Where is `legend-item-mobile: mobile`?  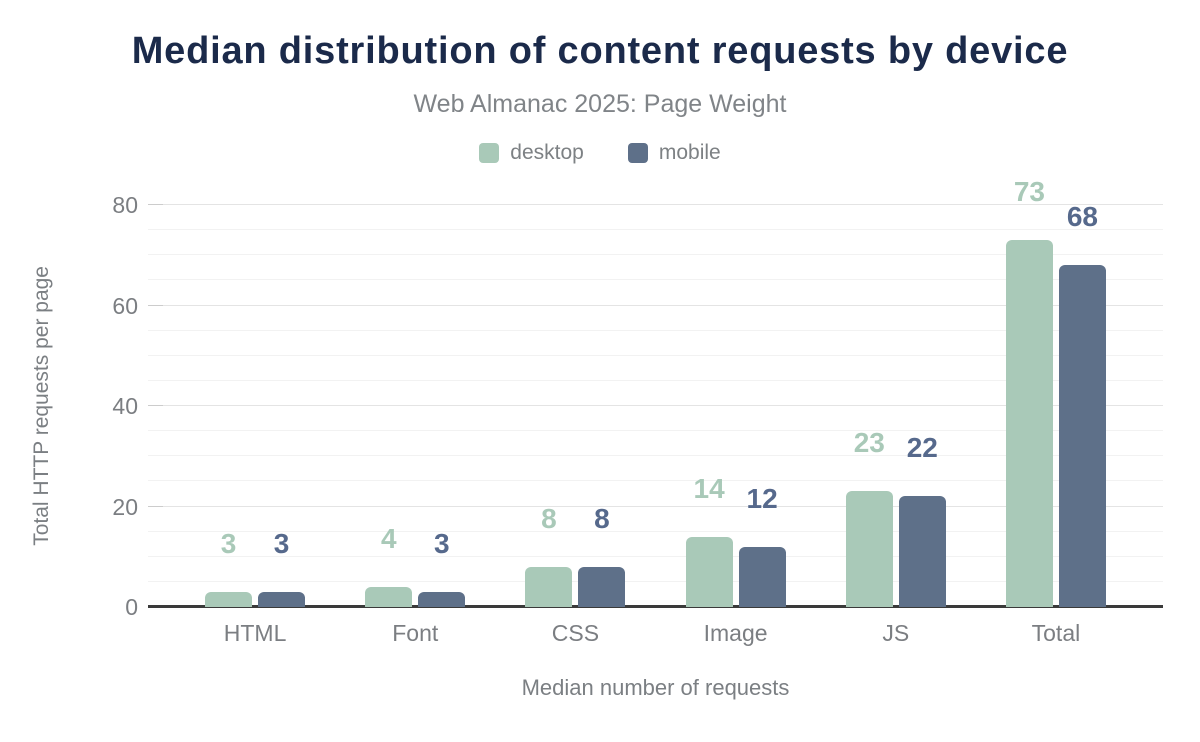
legend-item-mobile: mobile is located at coordinates (674, 153).